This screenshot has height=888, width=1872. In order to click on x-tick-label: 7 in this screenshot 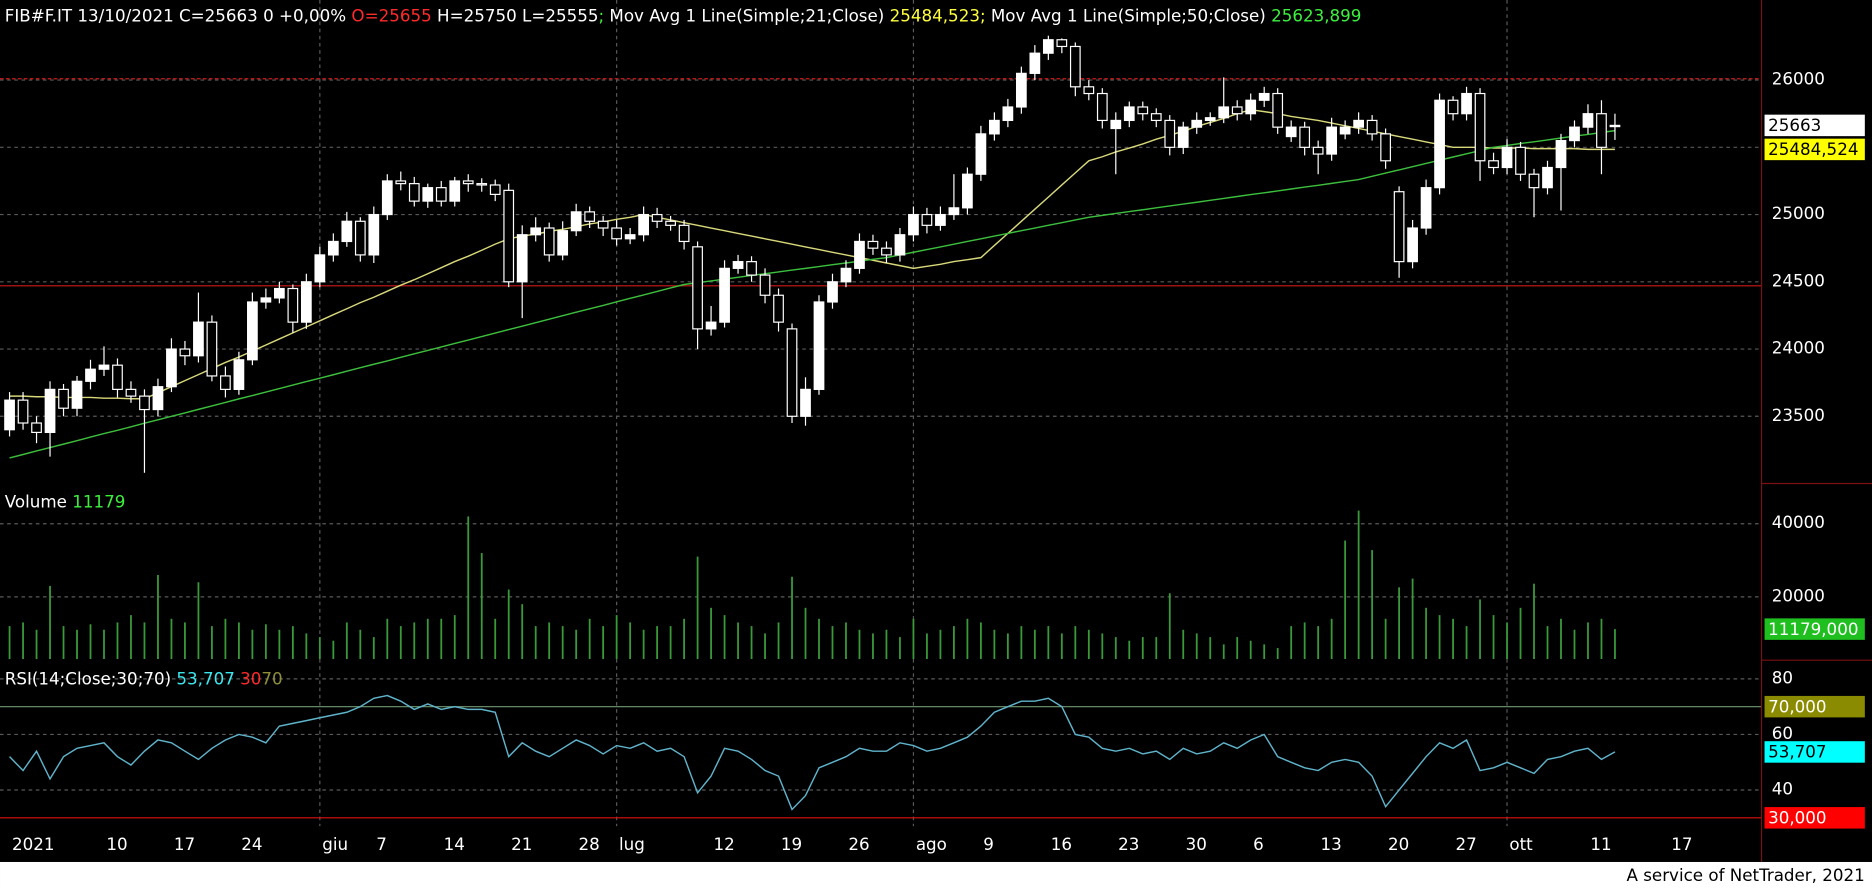, I will do `click(381, 844)`.